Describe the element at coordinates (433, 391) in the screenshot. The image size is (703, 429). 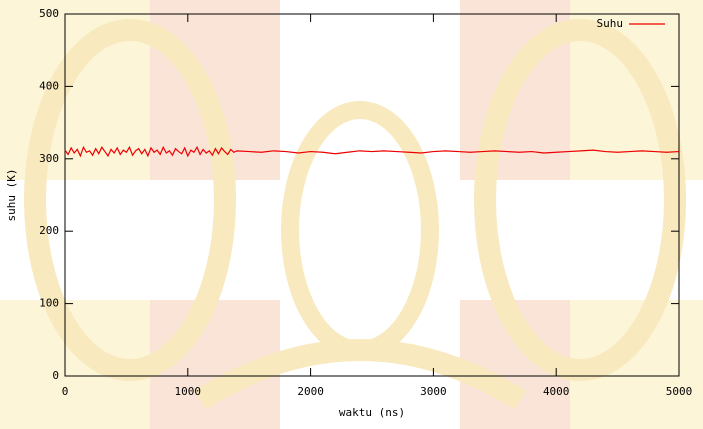
I see `x-tick-label: 3000` at that location.